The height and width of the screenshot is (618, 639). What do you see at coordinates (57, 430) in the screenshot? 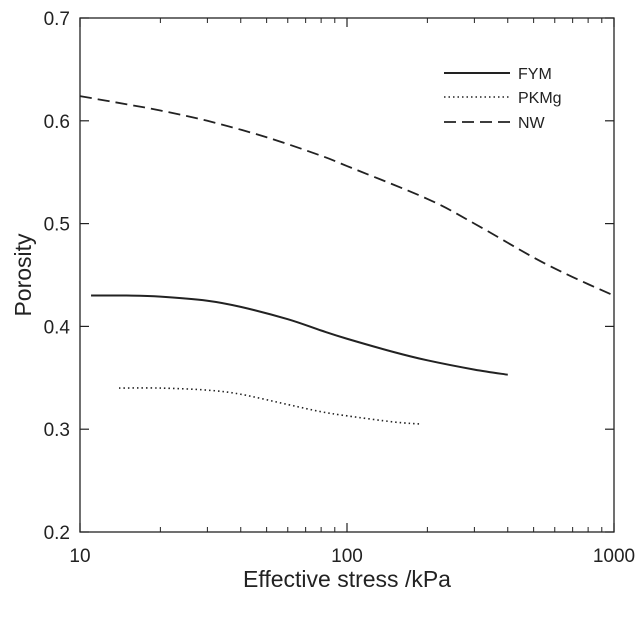
I see `y-tick-label: 0.3` at bounding box center [57, 430].